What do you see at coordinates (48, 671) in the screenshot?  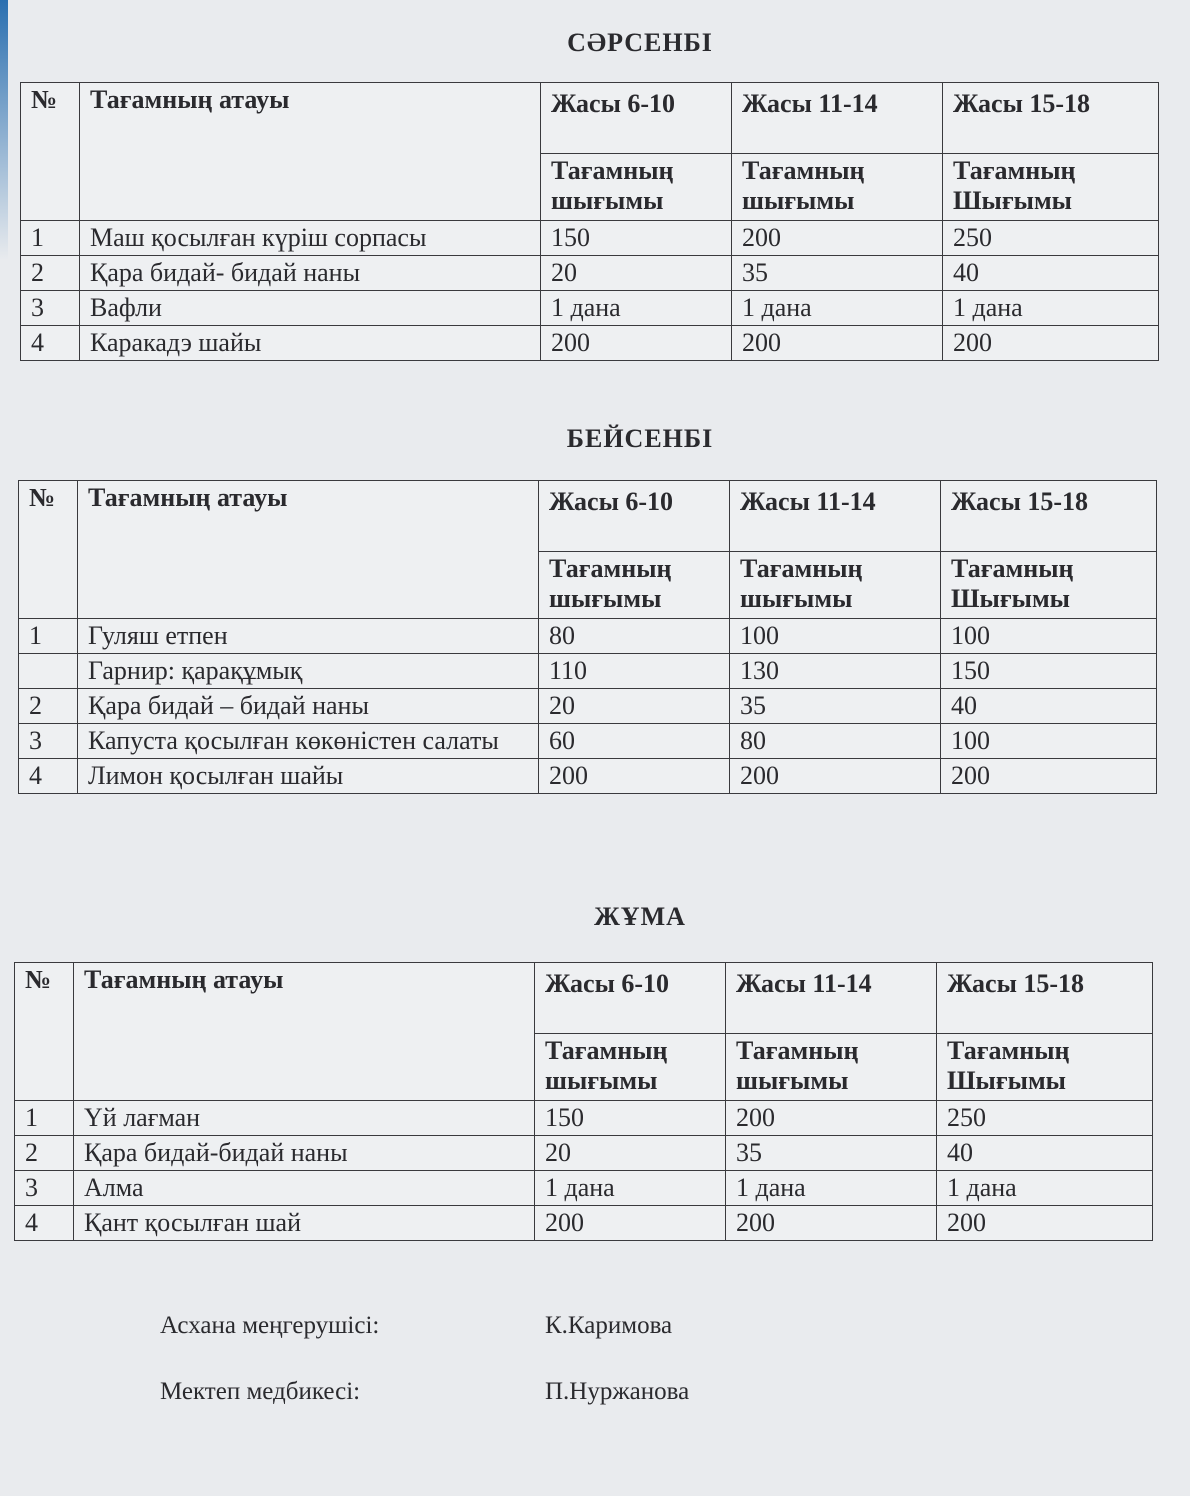 I see `row-number` at bounding box center [48, 671].